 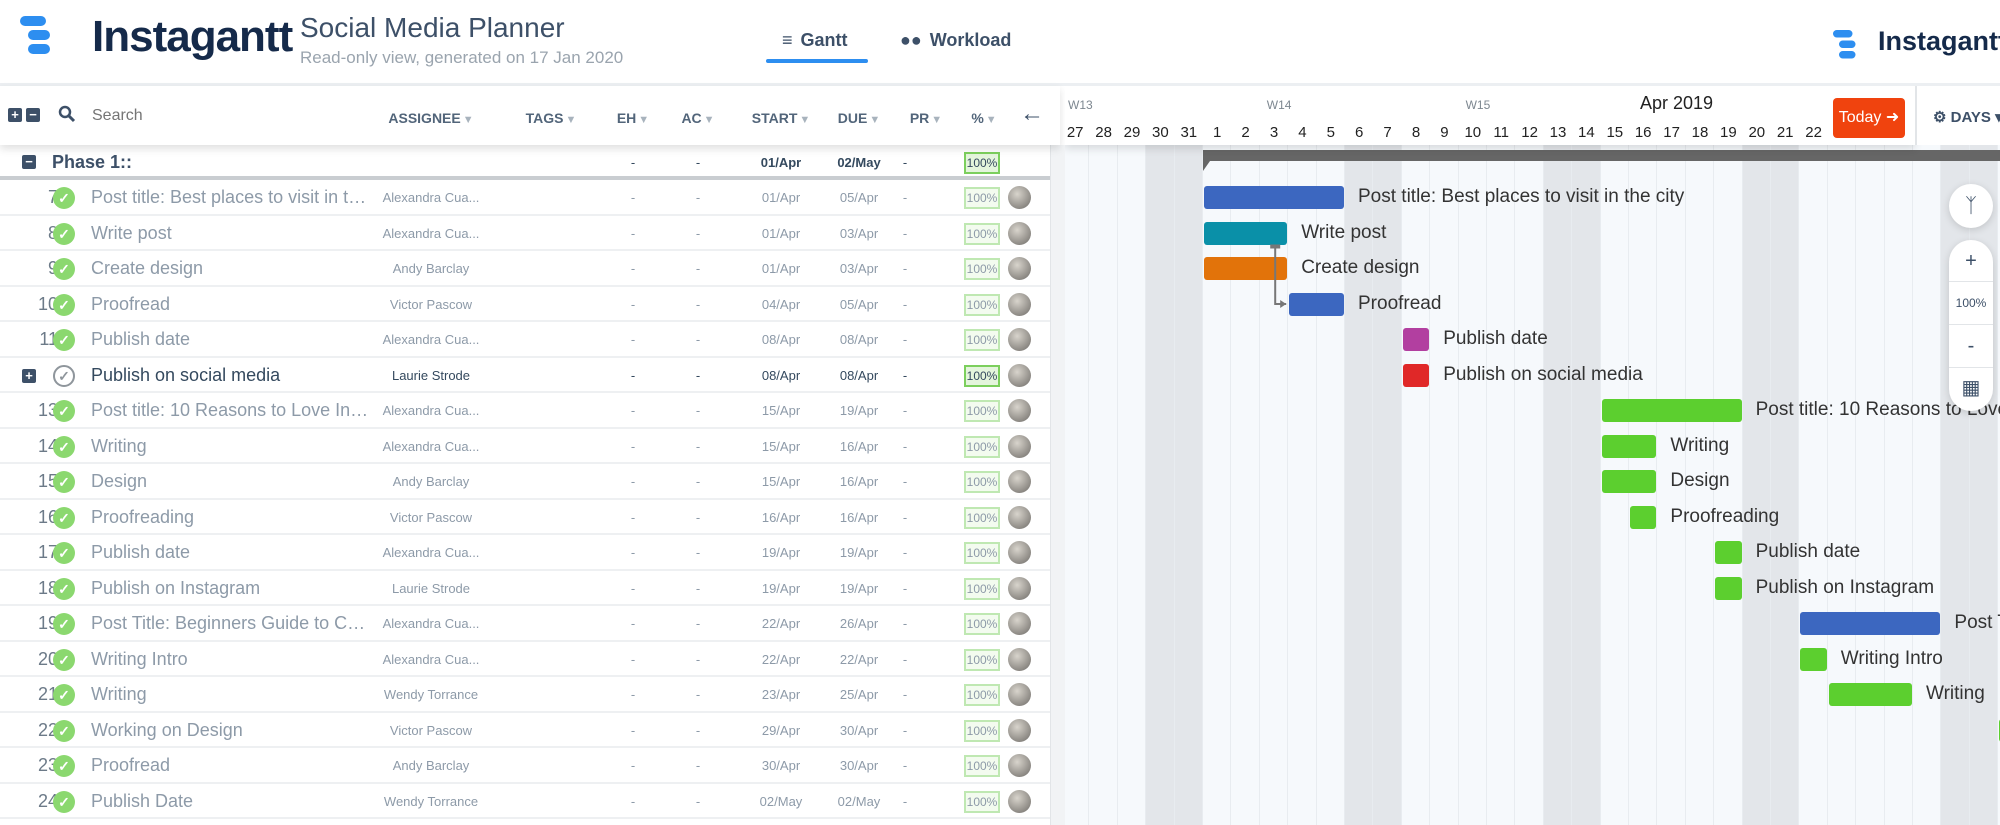 What do you see at coordinates (551, 118) in the screenshot?
I see `column-header-tags: TAGS ▼` at bounding box center [551, 118].